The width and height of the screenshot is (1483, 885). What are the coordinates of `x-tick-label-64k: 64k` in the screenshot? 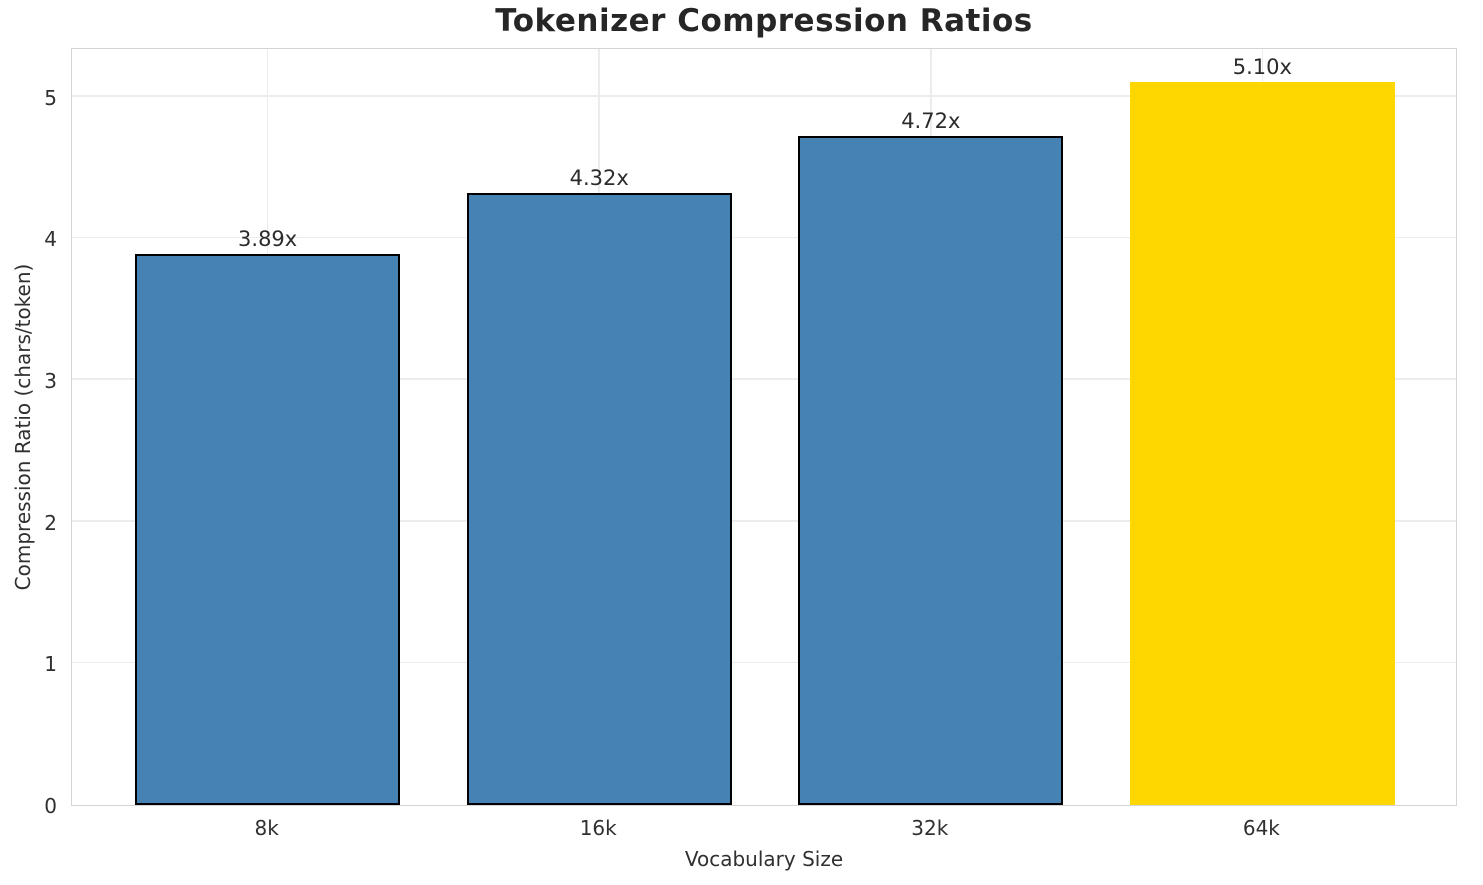 It's located at (1261, 828).